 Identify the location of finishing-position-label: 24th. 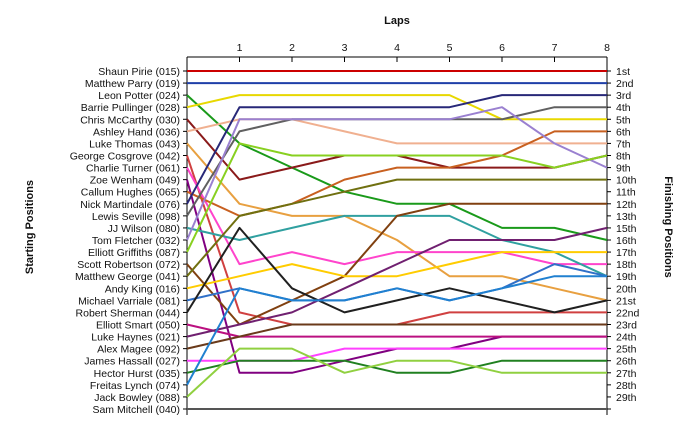
(626, 338).